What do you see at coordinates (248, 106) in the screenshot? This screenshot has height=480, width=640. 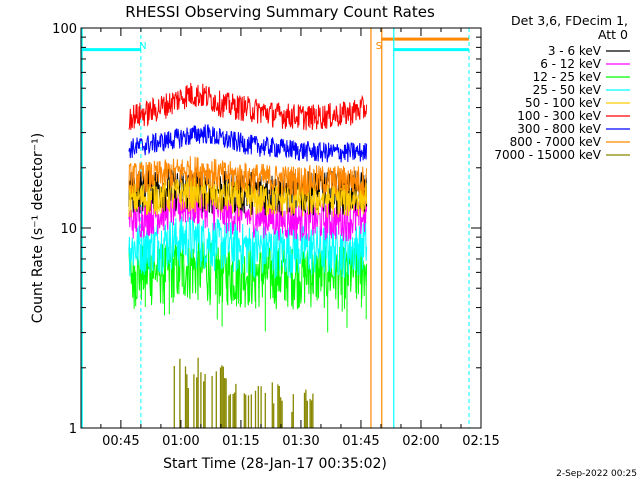 I see `series-100-300-kev` at bounding box center [248, 106].